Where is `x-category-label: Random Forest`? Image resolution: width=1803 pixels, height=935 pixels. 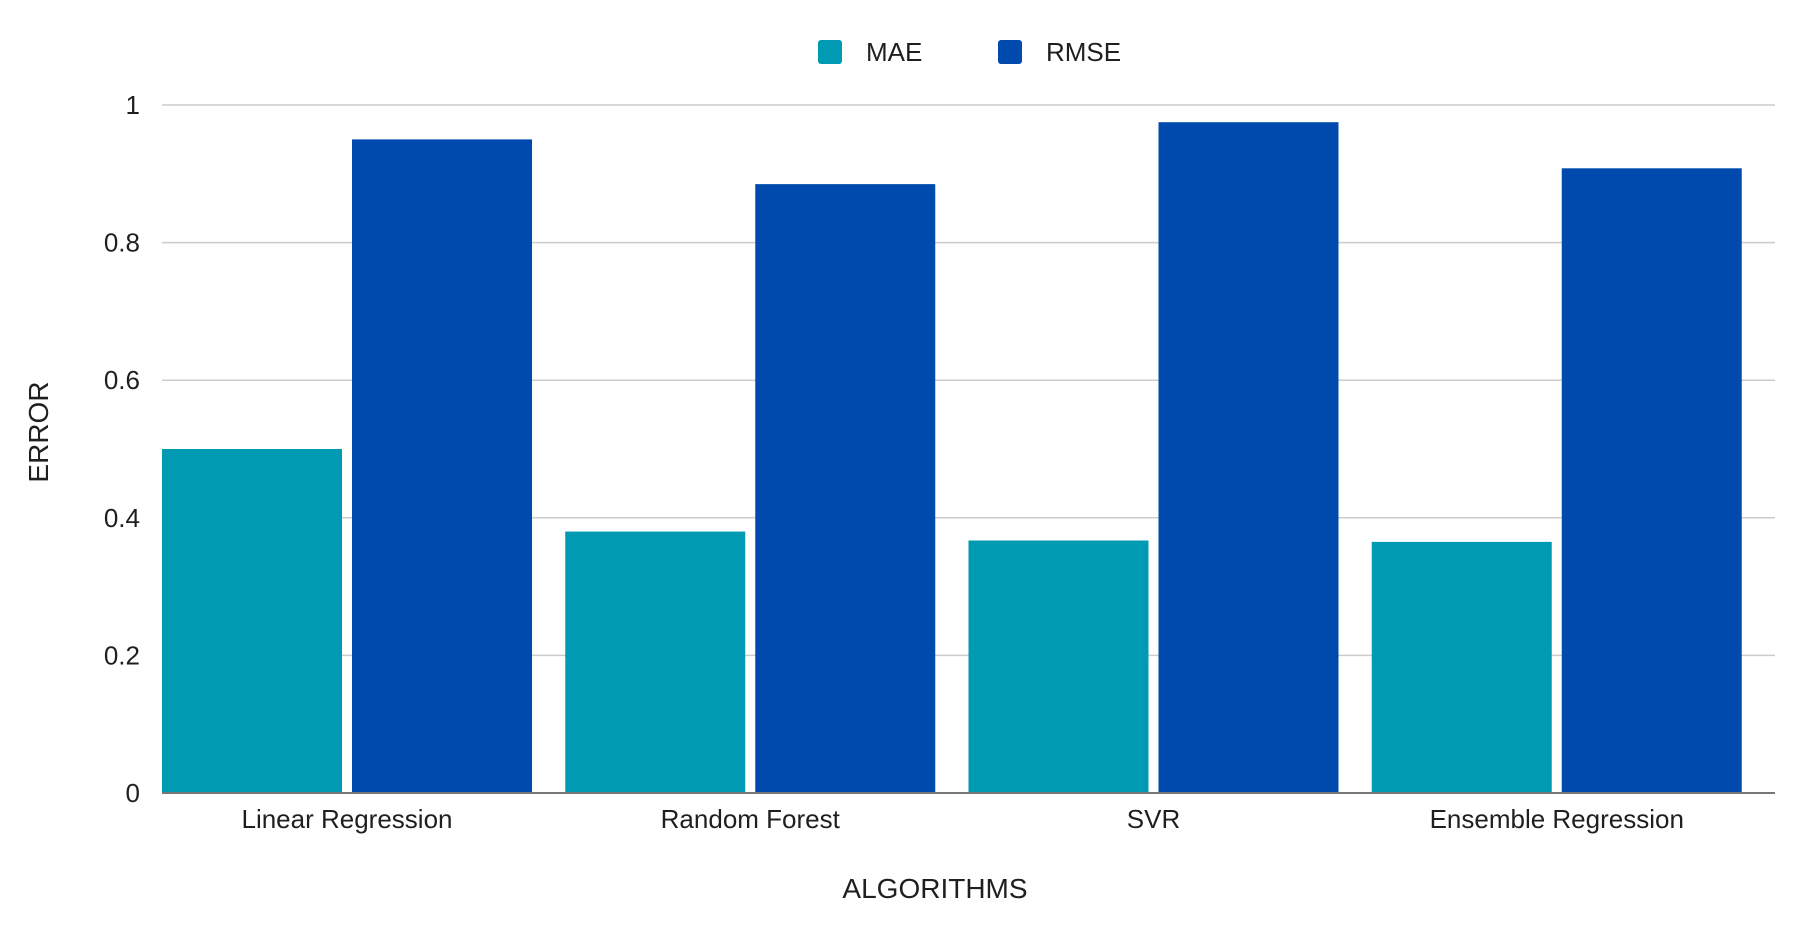
x-category-label: Random Forest is located at coordinates (751, 819).